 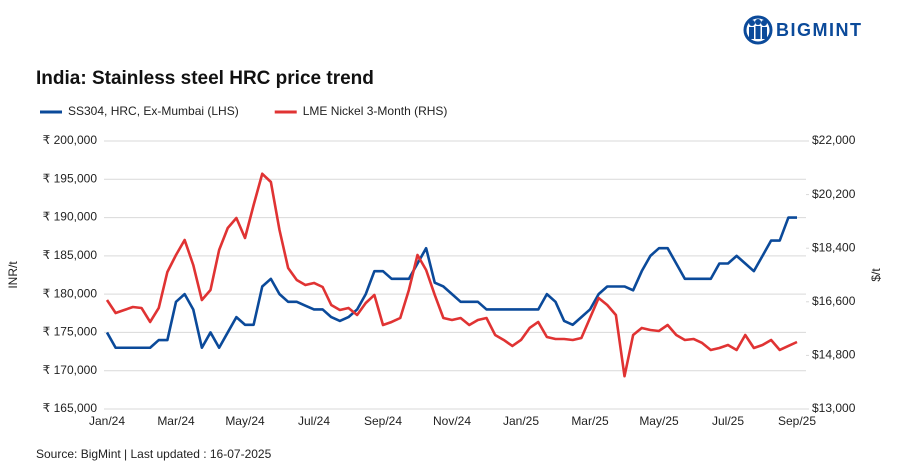 What do you see at coordinates (797, 421) in the screenshot?
I see `x-tick-label: Sep/25` at bounding box center [797, 421].